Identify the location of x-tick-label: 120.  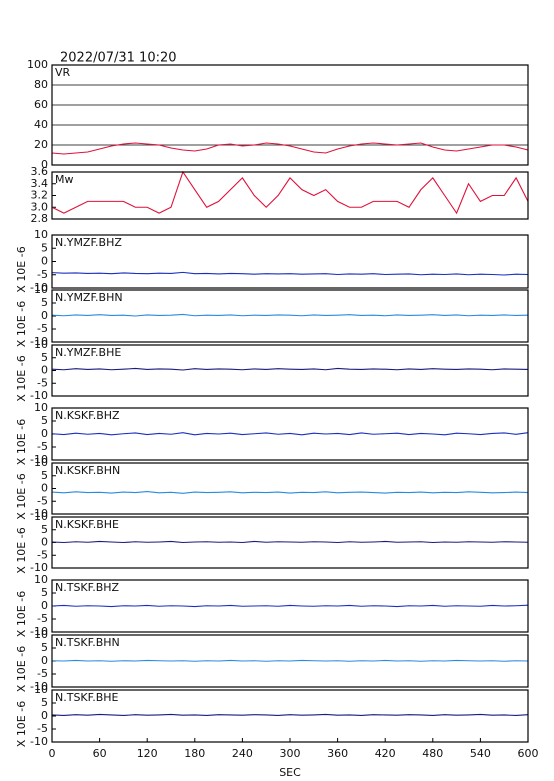
(147, 753).